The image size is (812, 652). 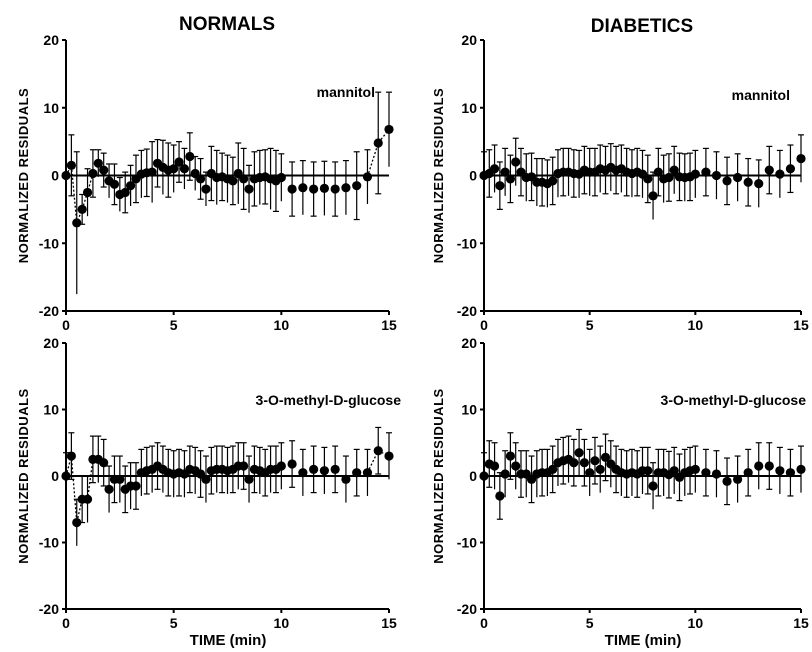 What do you see at coordinates (761, 95) in the screenshot?
I see `series-label: mannitol` at bounding box center [761, 95].